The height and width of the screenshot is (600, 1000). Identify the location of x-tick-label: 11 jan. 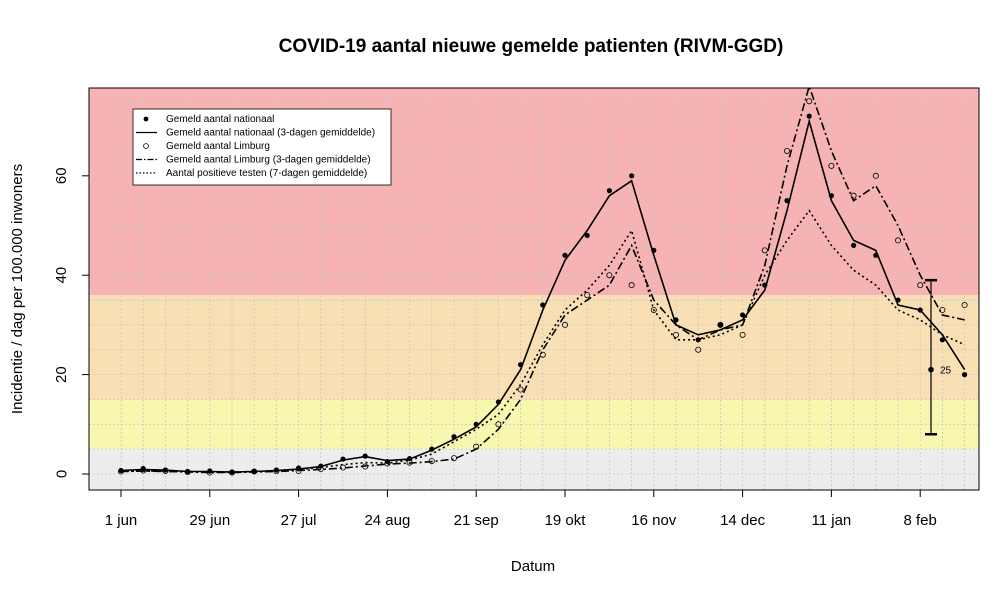
(832, 520).